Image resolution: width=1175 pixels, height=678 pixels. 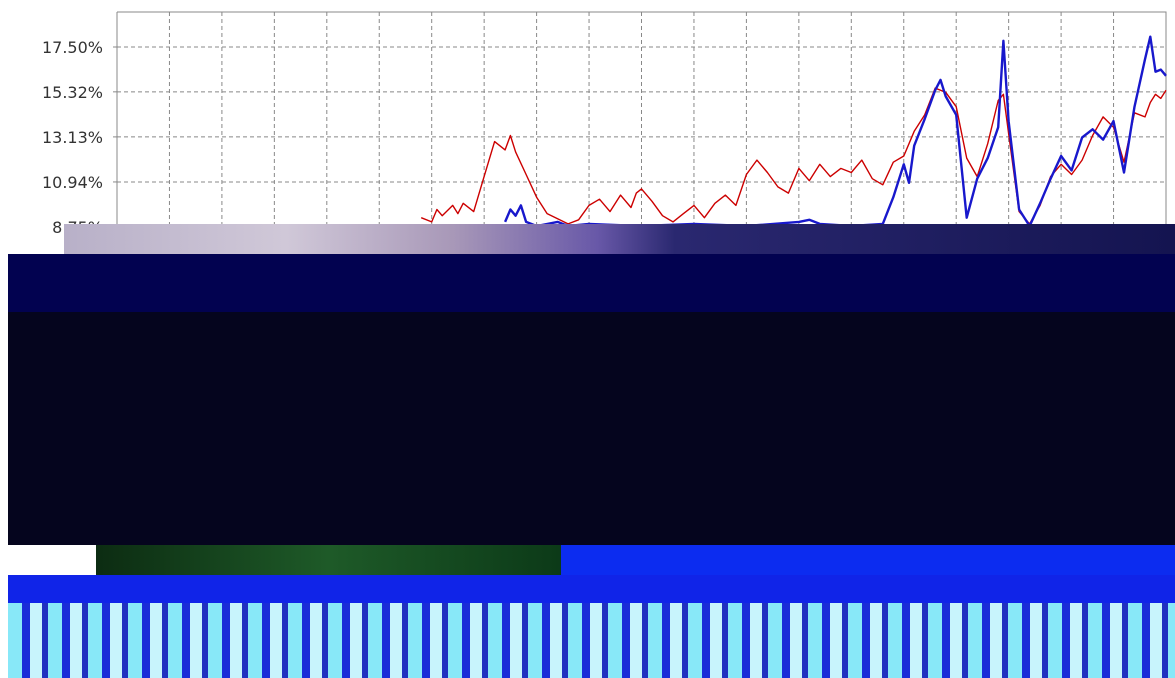 I want to click on y-tick-label: 13.13%, so click(x=72, y=137).